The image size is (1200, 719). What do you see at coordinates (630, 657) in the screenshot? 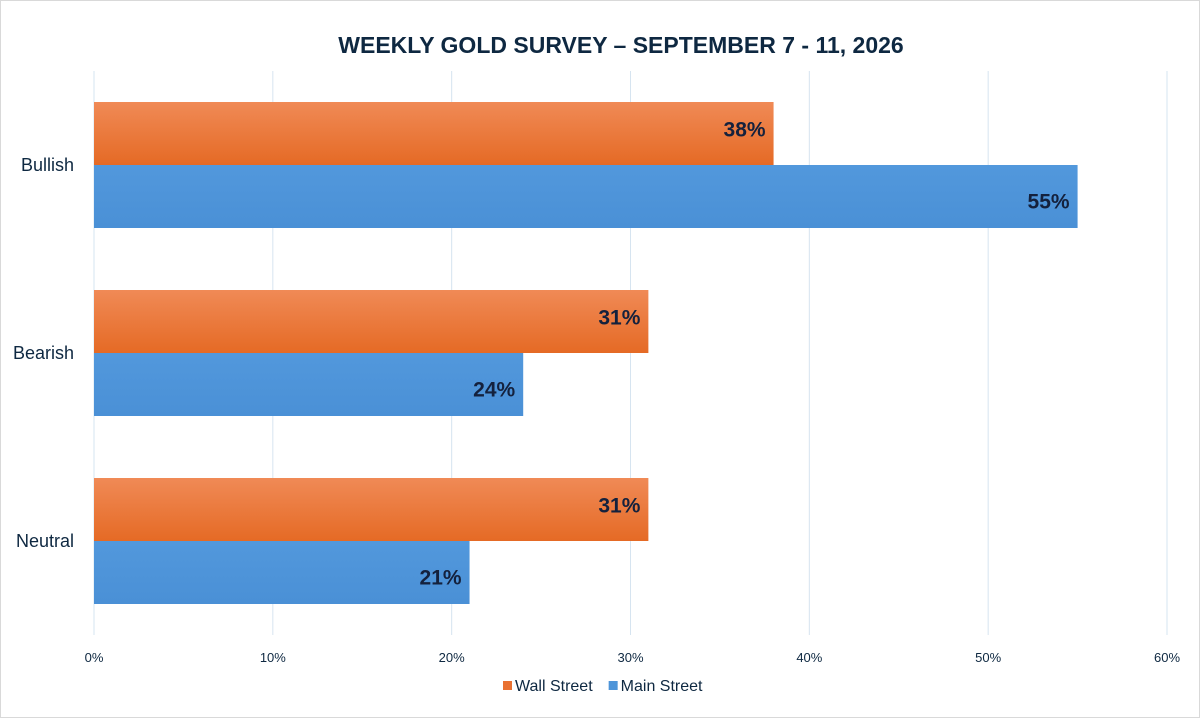
I see `x-tick-label: 30%` at bounding box center [630, 657].